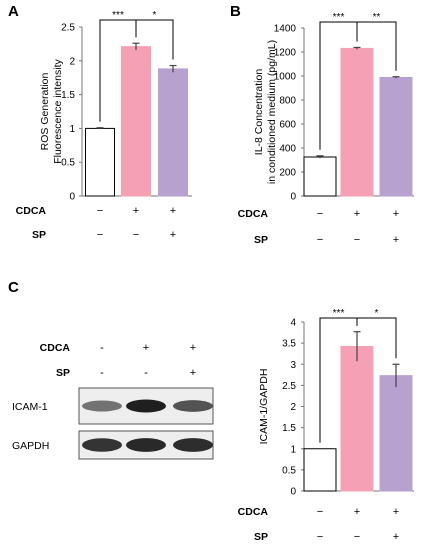 The image size is (422, 550). What do you see at coordinates (253, 512) in the screenshot?
I see `treatment-label-c: CDCA` at bounding box center [253, 512].